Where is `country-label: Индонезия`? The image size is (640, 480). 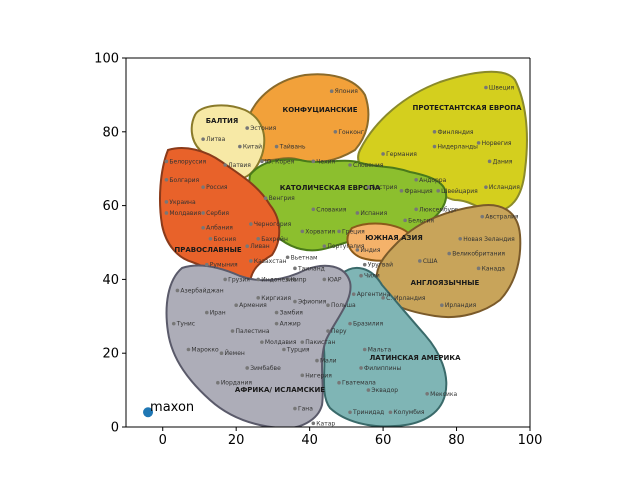
country-label: Индонезия is located at coordinates (278, 279).